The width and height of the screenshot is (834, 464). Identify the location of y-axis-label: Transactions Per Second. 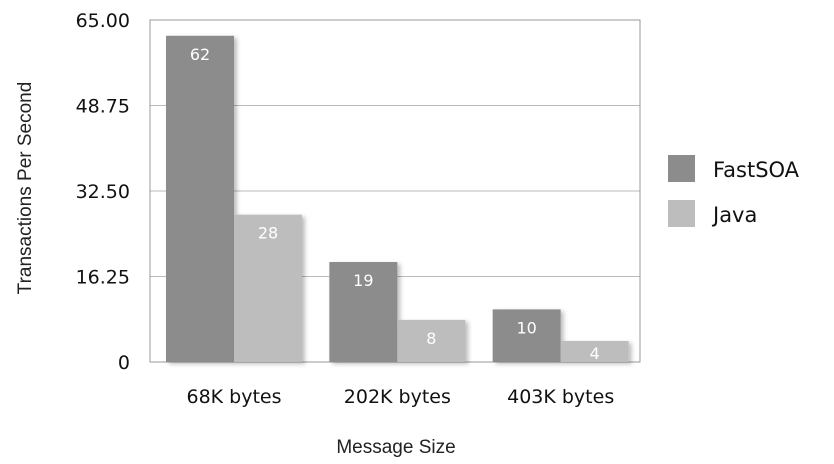
(25, 188).